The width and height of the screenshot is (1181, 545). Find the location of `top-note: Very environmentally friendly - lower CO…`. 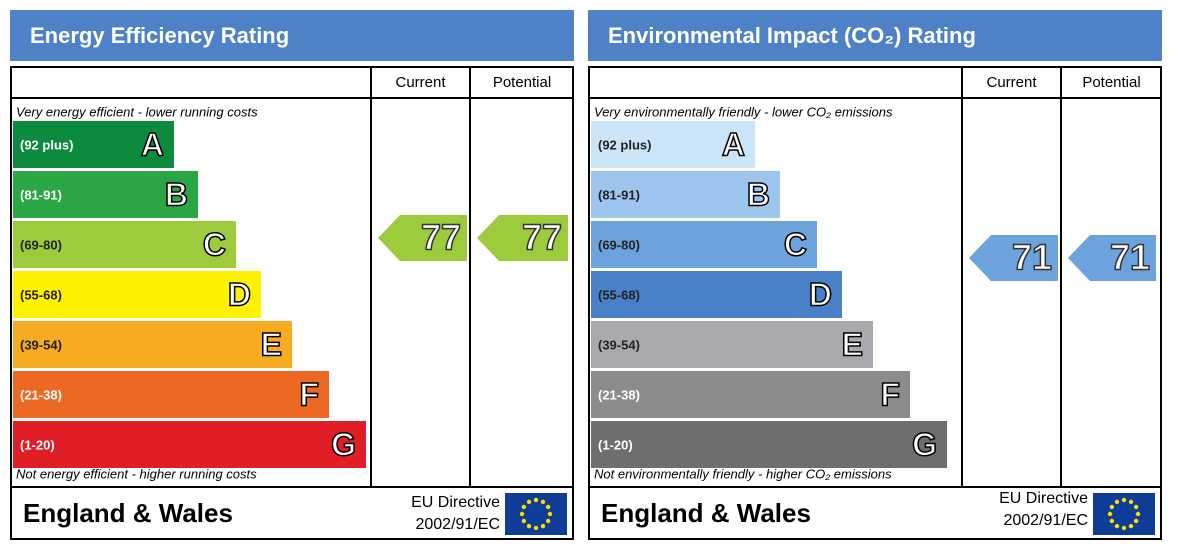

top-note: Very environmentally friendly - lower CO… is located at coordinates (743, 111).